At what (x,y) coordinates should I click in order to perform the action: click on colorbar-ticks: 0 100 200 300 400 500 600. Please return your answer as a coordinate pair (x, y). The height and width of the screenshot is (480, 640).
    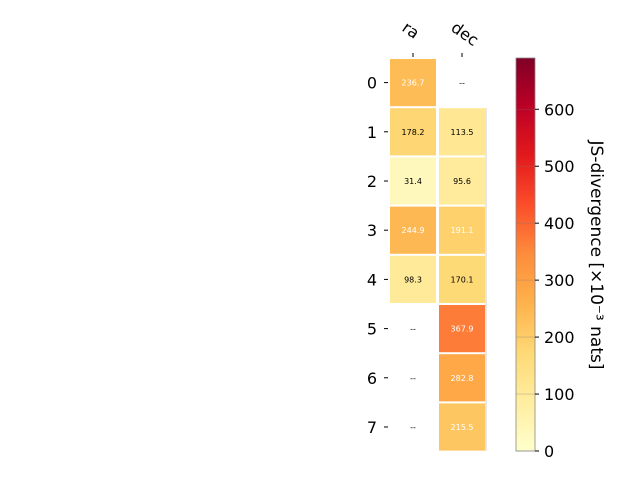
    Looking at the image, I should click on (545, 280).